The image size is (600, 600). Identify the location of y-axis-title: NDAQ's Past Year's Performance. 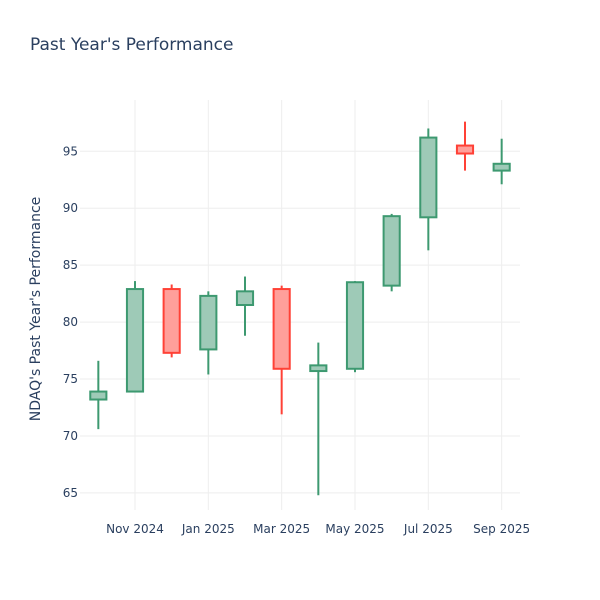
(36, 309).